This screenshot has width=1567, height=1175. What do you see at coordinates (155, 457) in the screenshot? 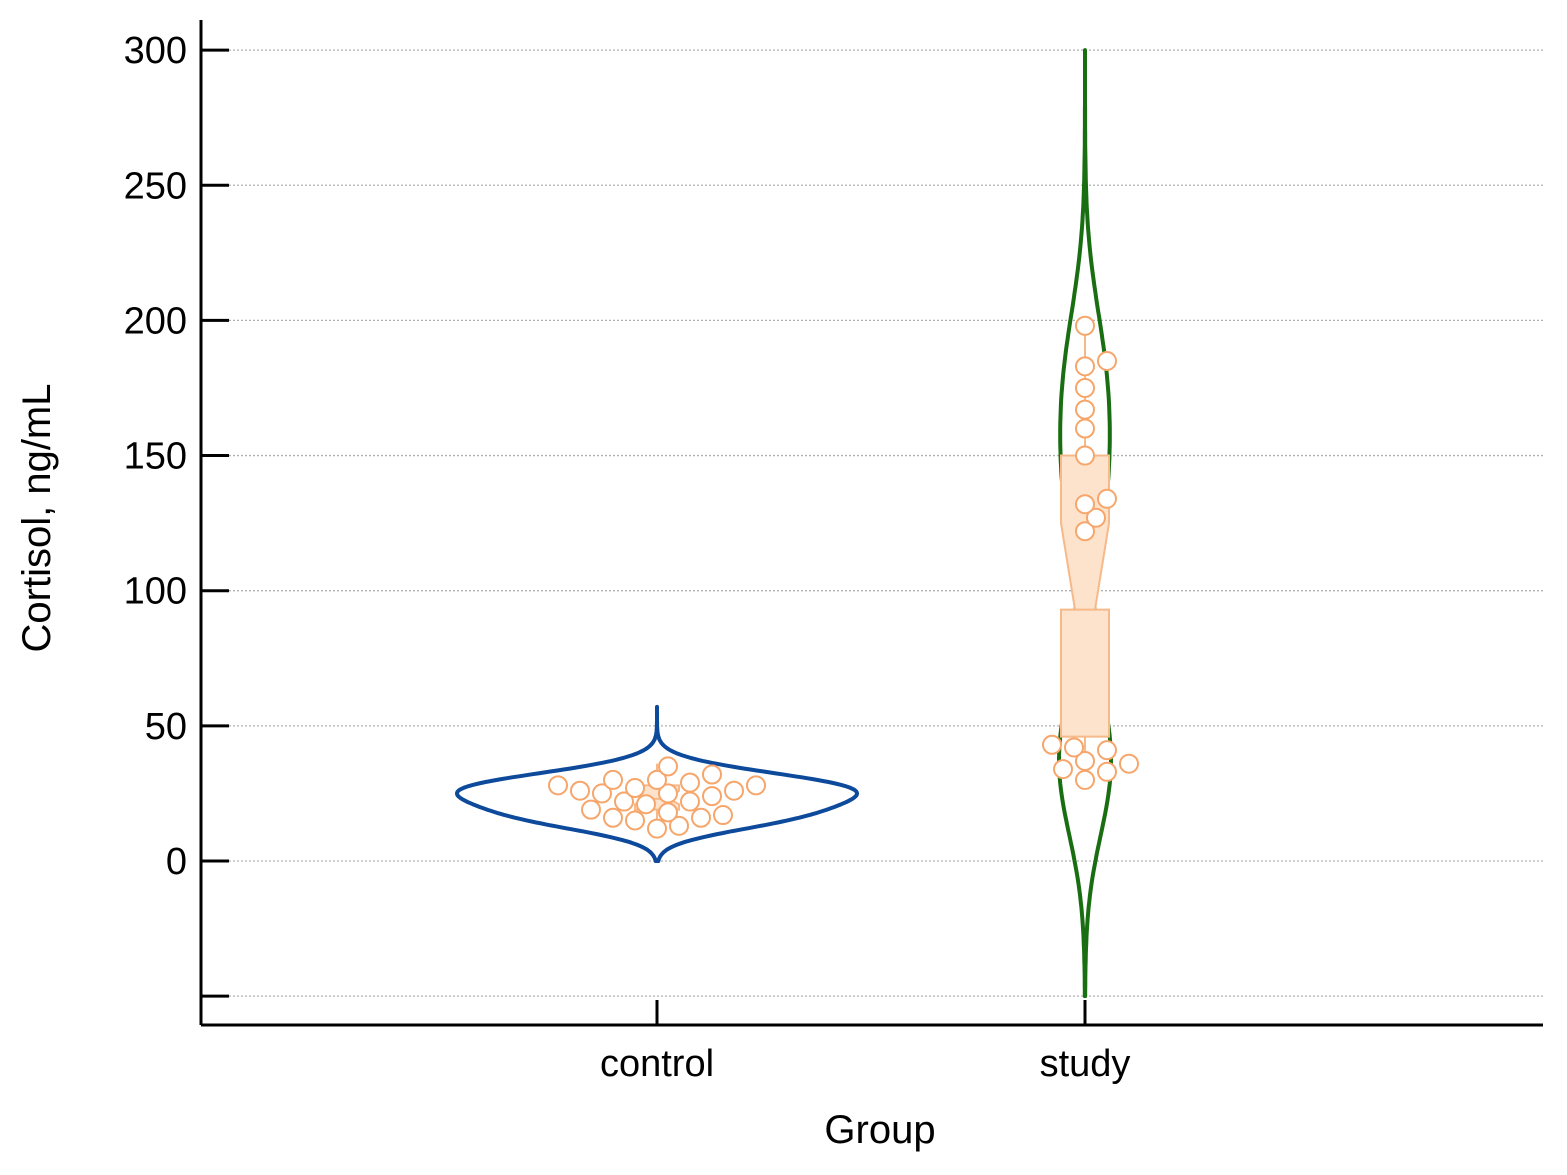
I see `y-tick-label: 150` at bounding box center [155, 457].